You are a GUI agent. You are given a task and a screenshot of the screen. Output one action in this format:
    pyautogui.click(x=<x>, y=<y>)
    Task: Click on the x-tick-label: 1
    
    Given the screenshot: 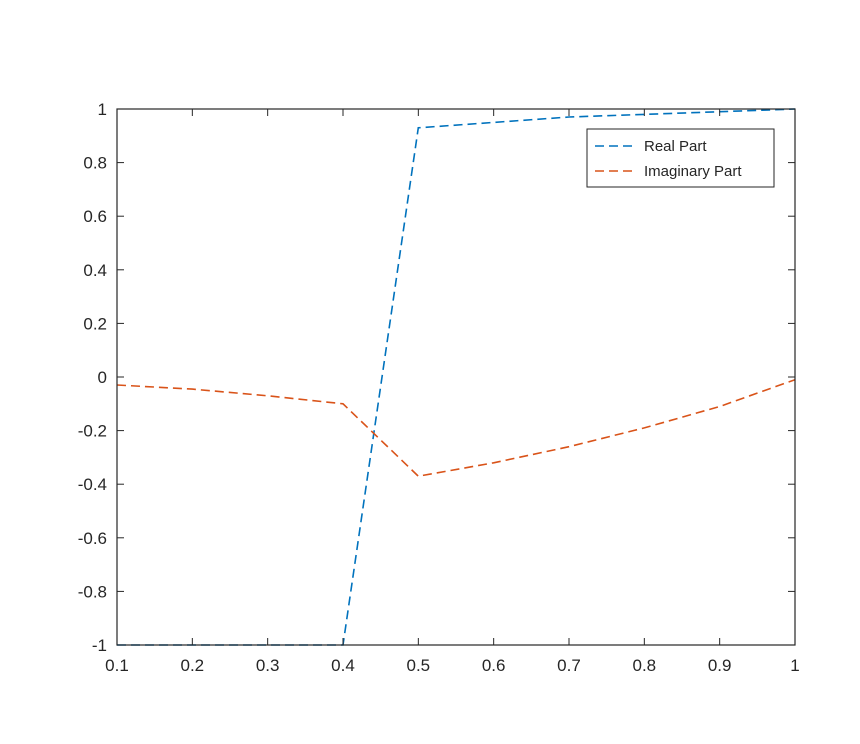 What is the action you would take?
    pyautogui.click(x=794, y=665)
    